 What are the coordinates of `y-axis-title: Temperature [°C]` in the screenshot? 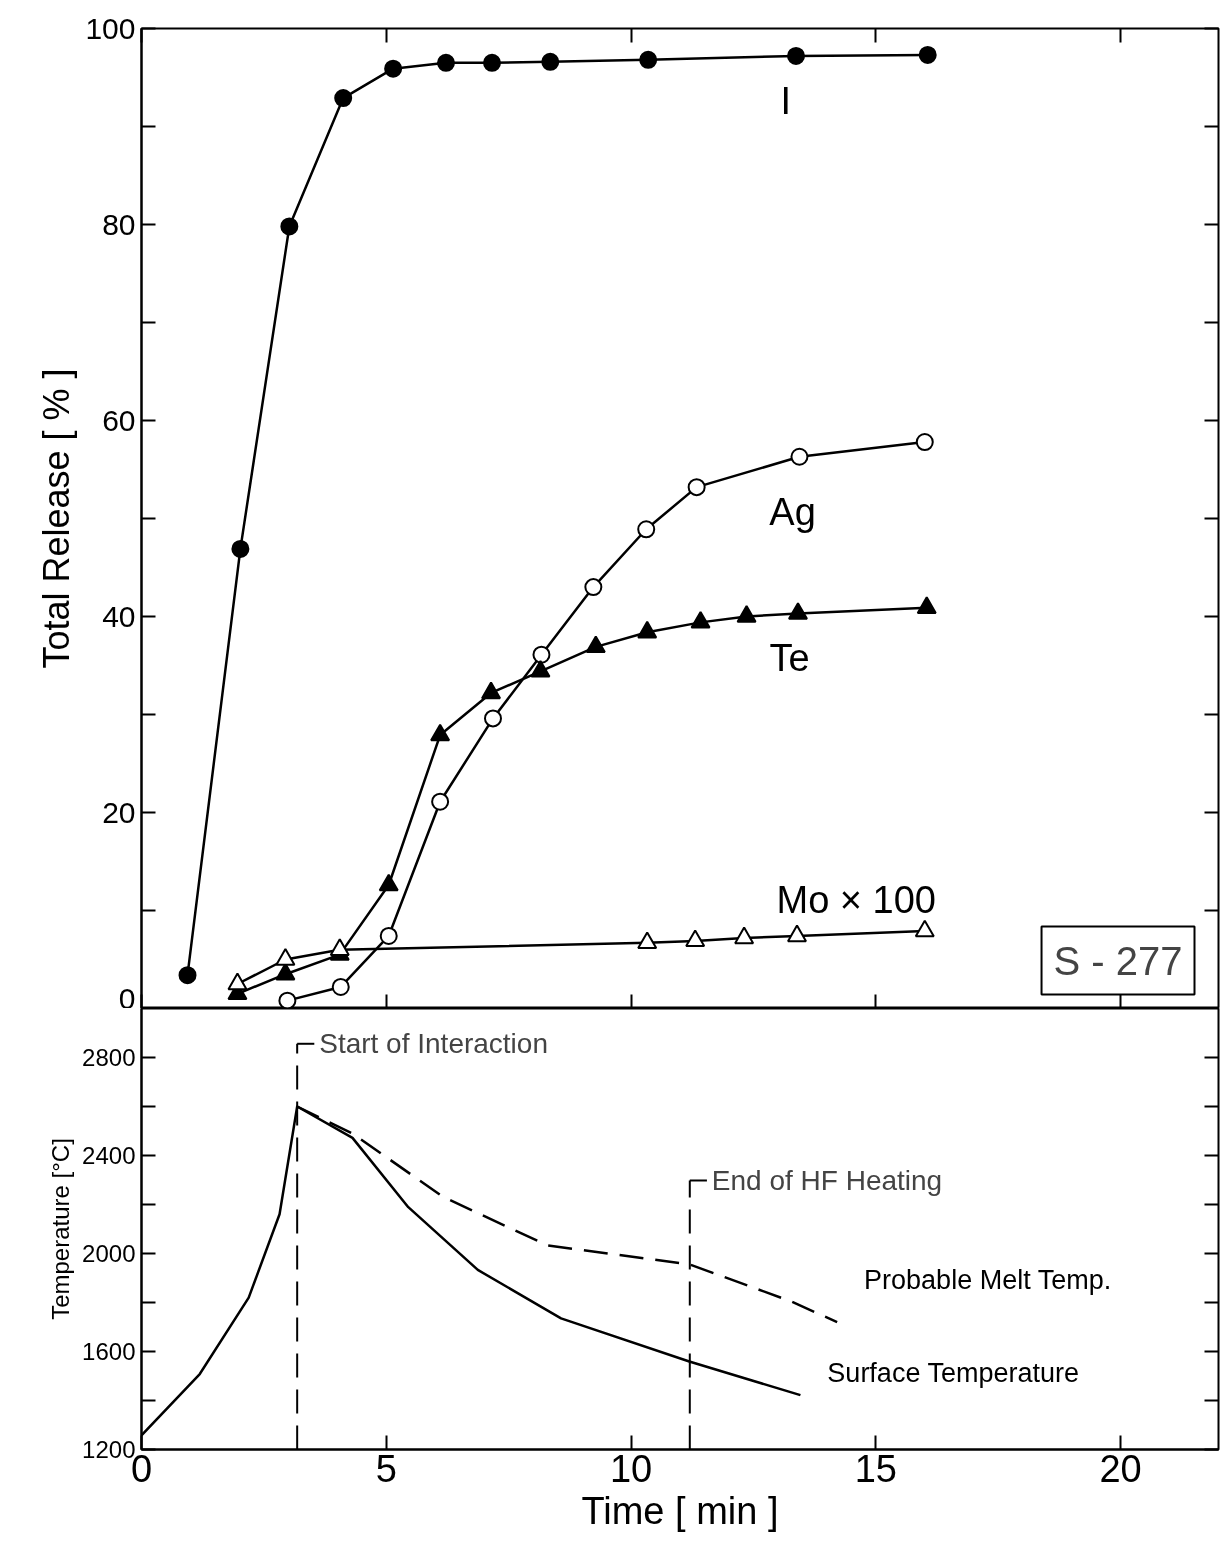 It's located at (61, 1229).